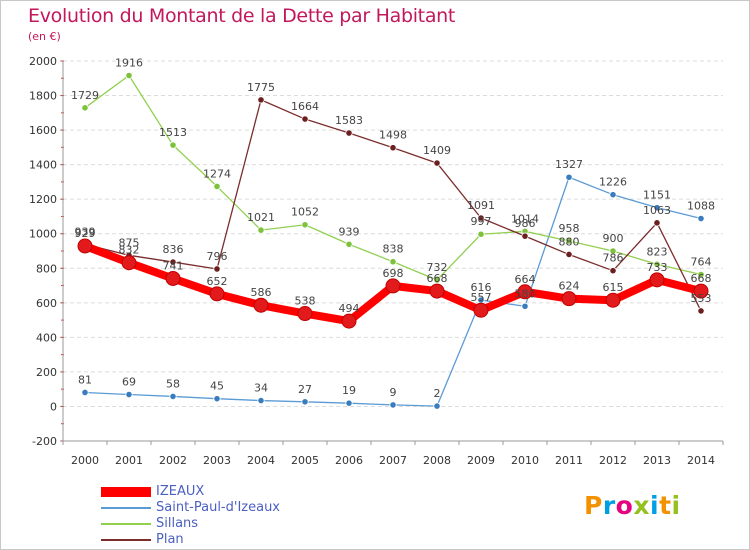  Describe the element at coordinates (173, 132) in the screenshot. I see `data-label: 1513` at that location.